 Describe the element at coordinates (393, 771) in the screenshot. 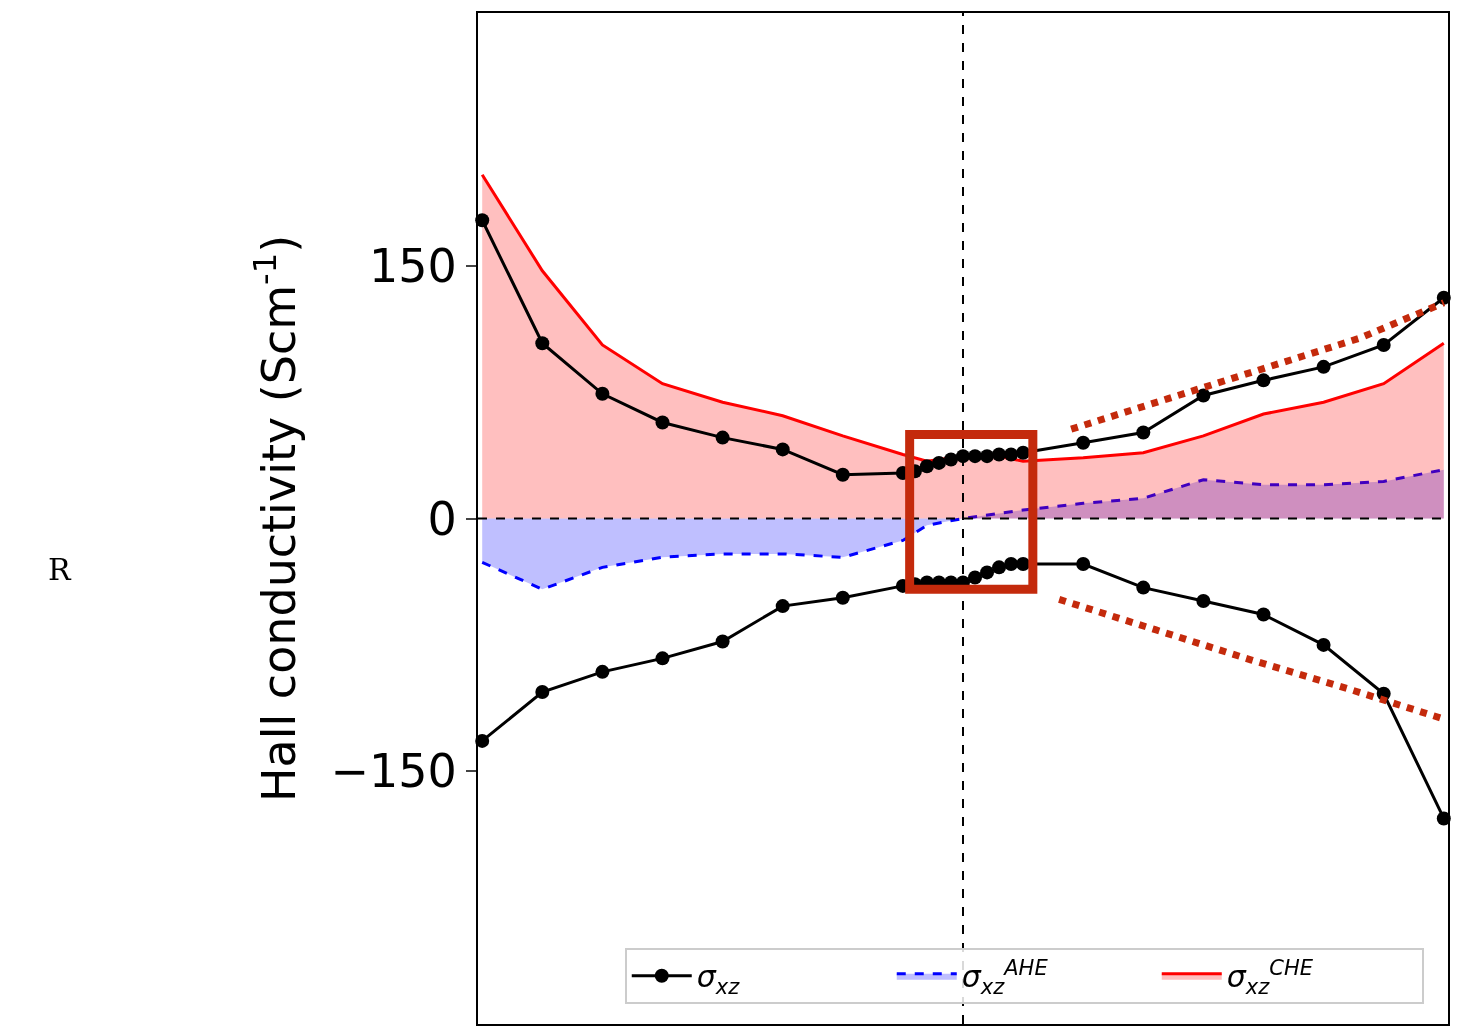

I see `y-tick-label: −150` at that location.